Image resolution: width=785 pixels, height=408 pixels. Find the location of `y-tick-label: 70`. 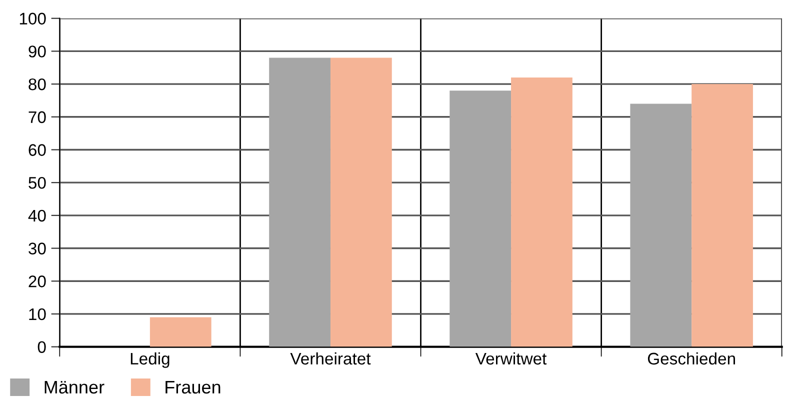

y-tick-label: 70 is located at coordinates (37, 117).